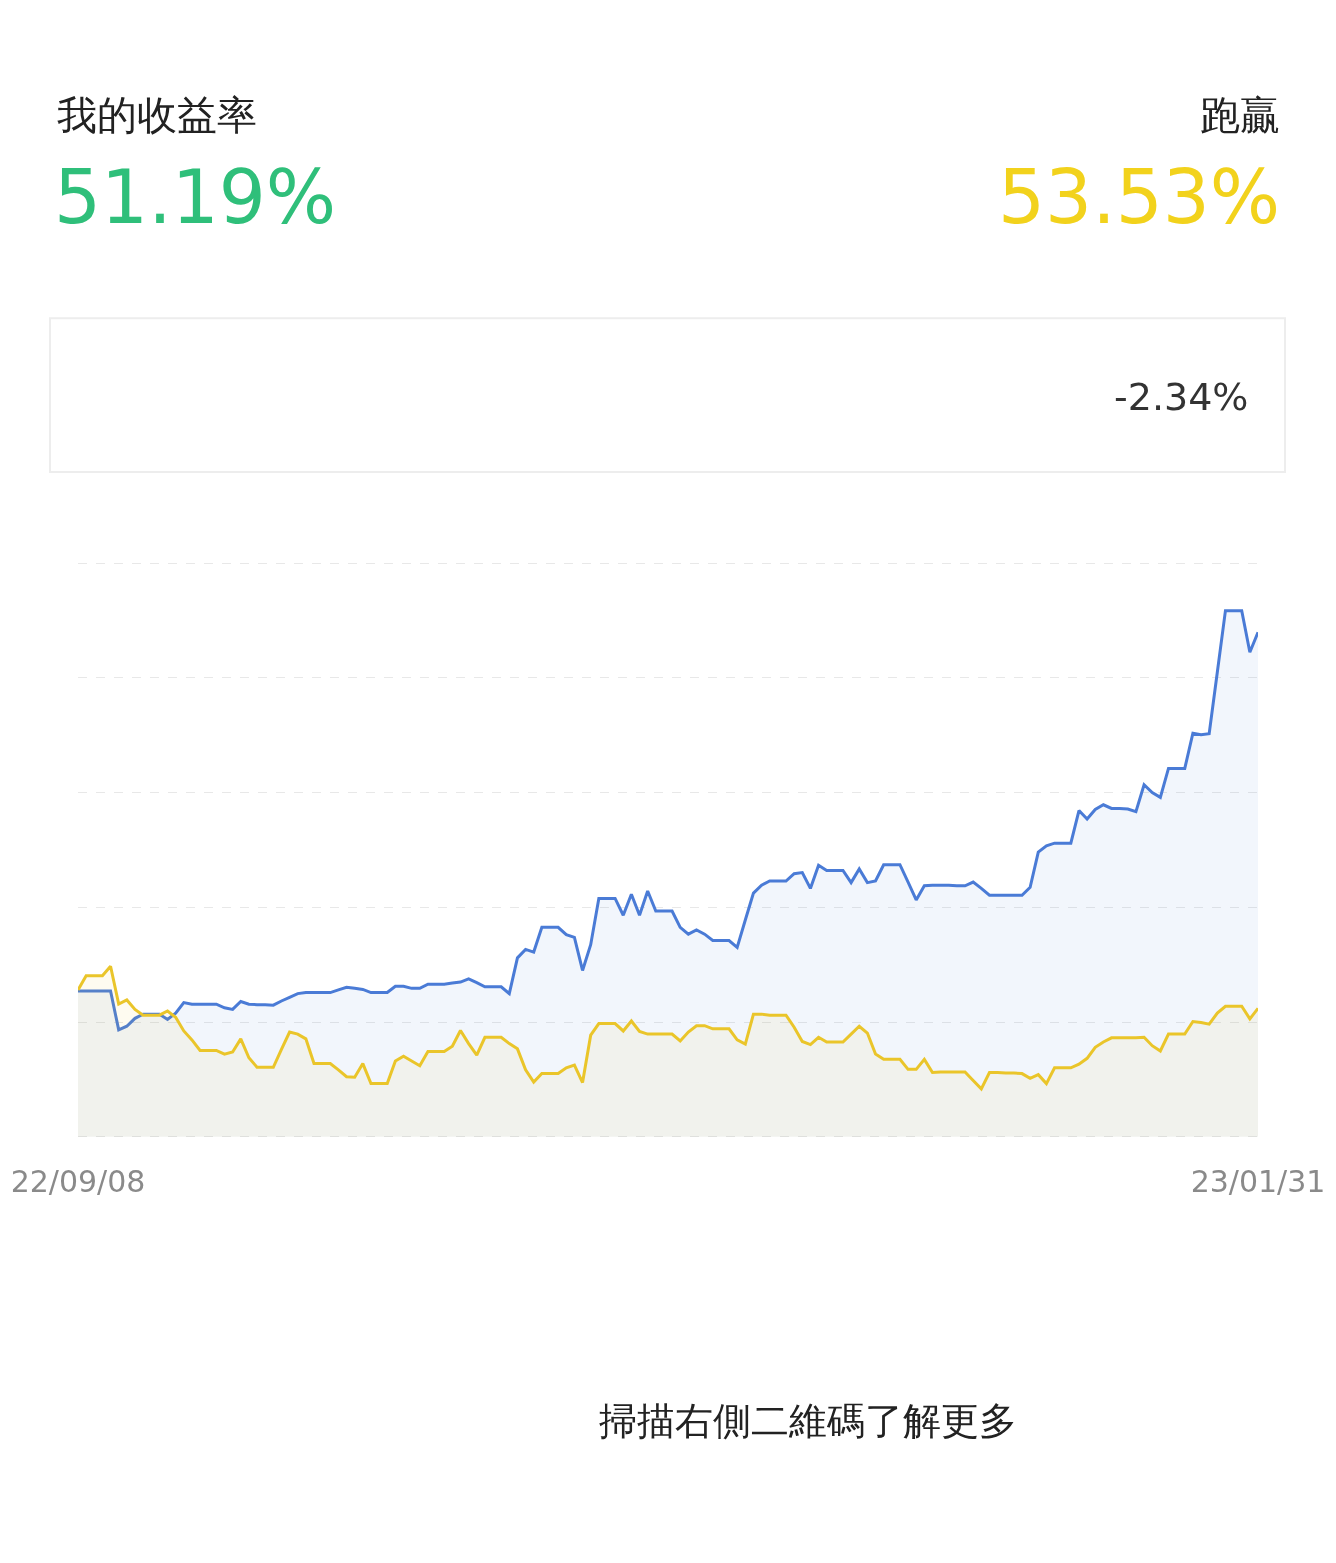 This screenshot has width=1336, height=1563. Describe the element at coordinates (808, 1421) in the screenshot. I see `text: 掃描右側二維碼了解更多` at that location.